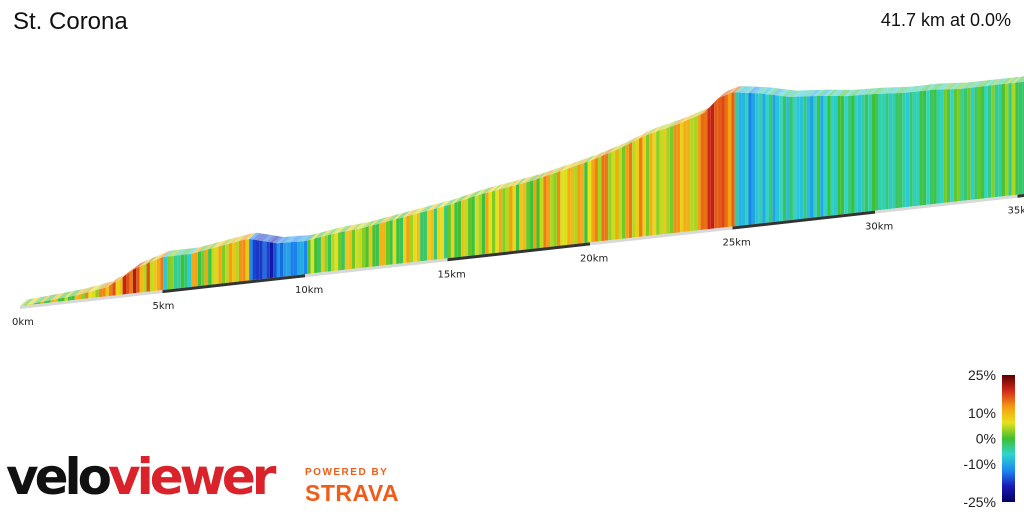 The width and height of the screenshot is (1024, 512). I want to click on strava-logo: STRAVA, so click(352, 493).